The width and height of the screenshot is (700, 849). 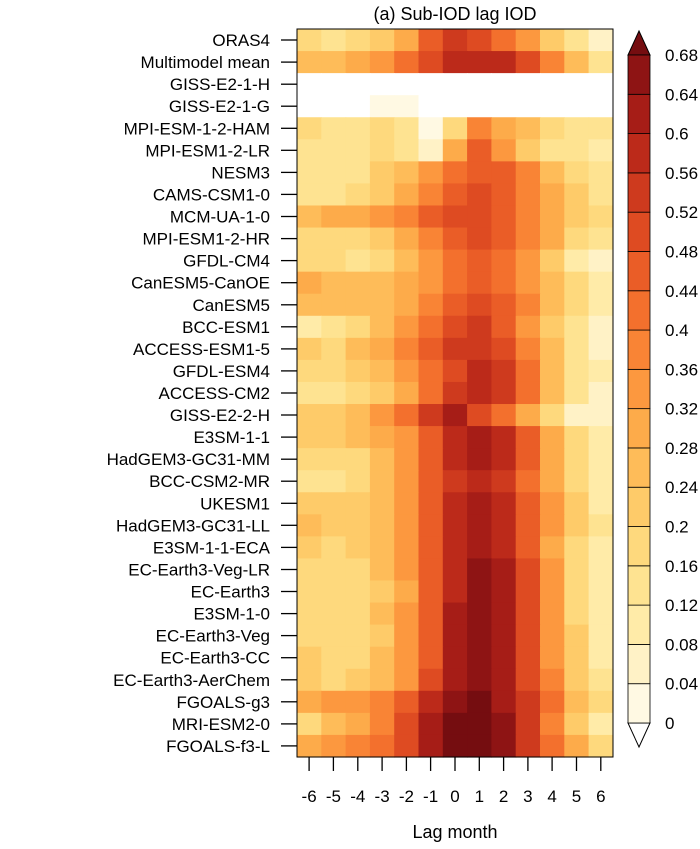 What do you see at coordinates (455, 763) in the screenshot?
I see `x-ticks` at bounding box center [455, 763].